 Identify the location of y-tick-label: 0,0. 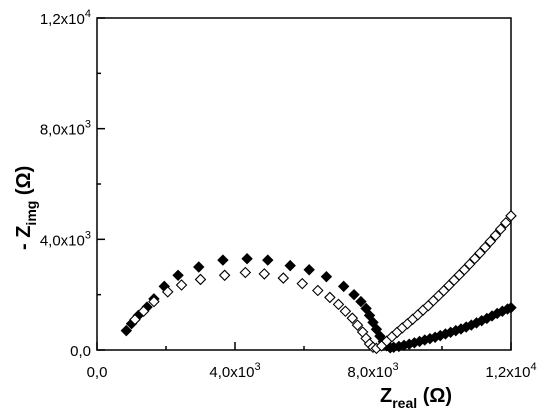
(80, 351).